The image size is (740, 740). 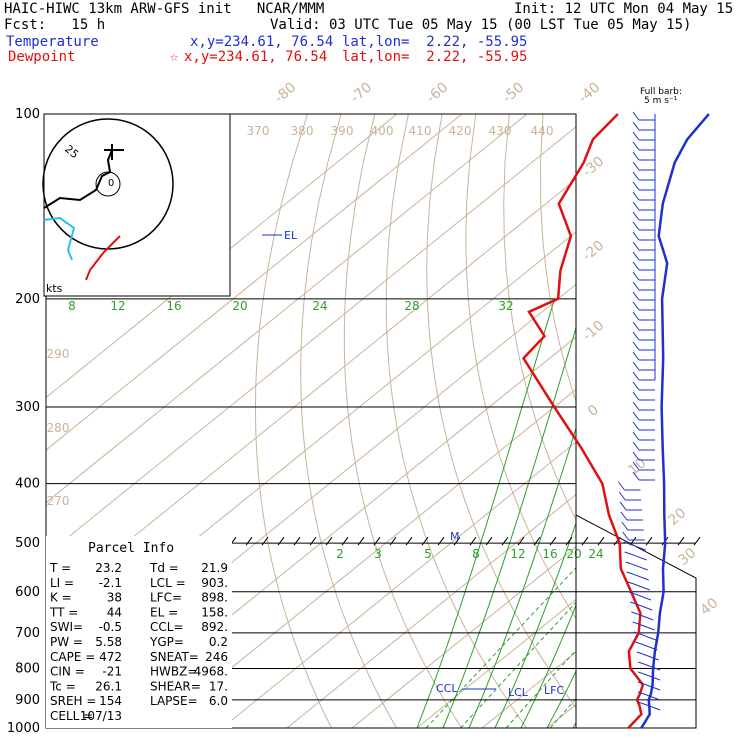 What do you see at coordinates (438, 92) in the screenshot?
I see `isotherm-label: -60` at bounding box center [438, 92].